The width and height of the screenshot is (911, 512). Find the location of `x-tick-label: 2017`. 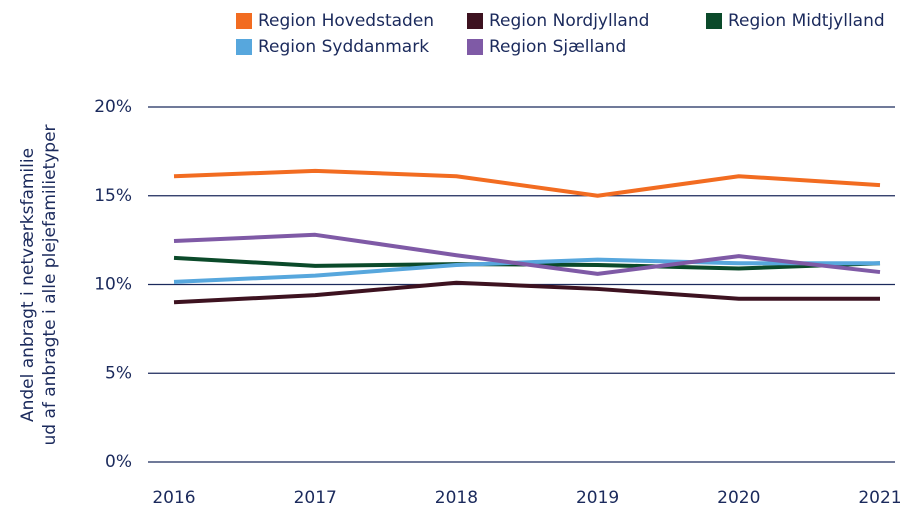

x-tick-label: 2017 is located at coordinates (315, 498).